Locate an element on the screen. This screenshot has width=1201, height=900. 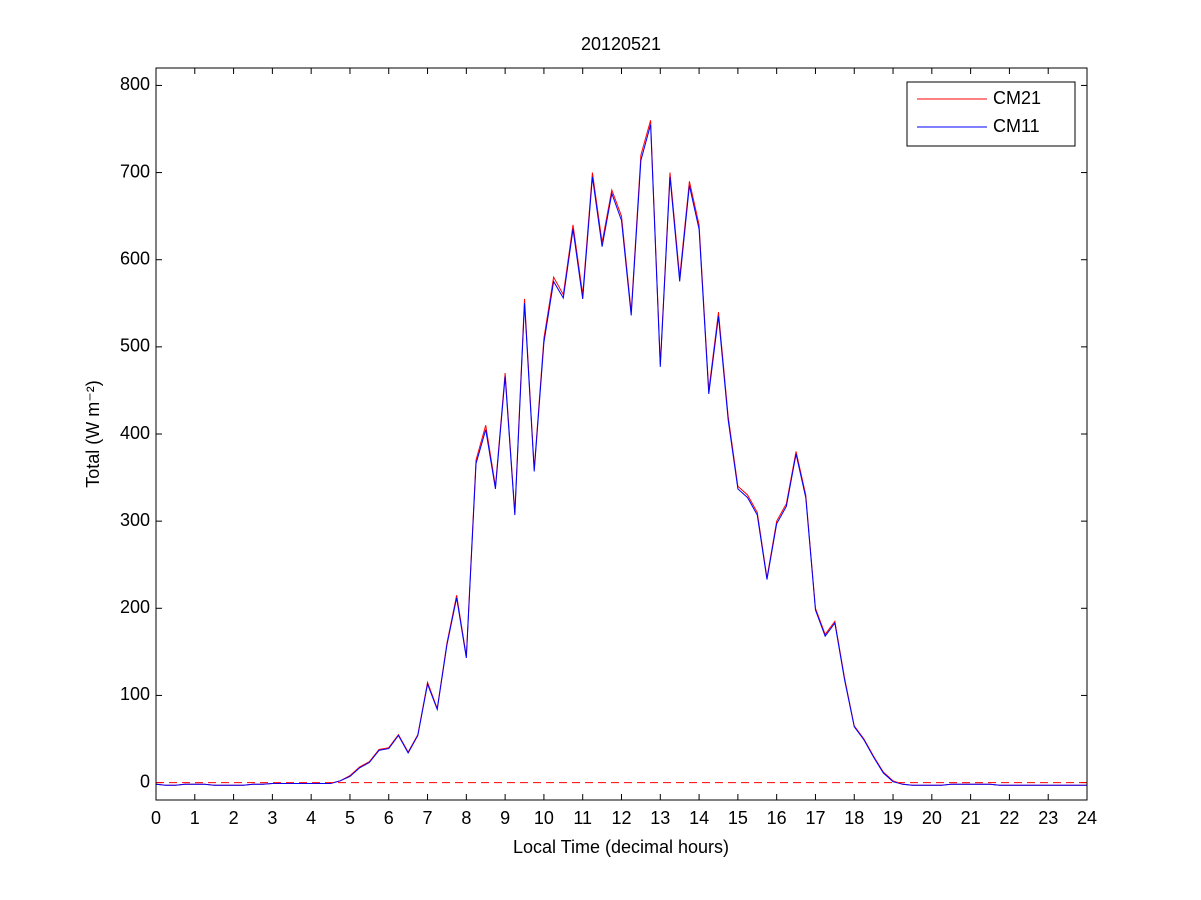
x-tick-label: 7 is located at coordinates (428, 818).